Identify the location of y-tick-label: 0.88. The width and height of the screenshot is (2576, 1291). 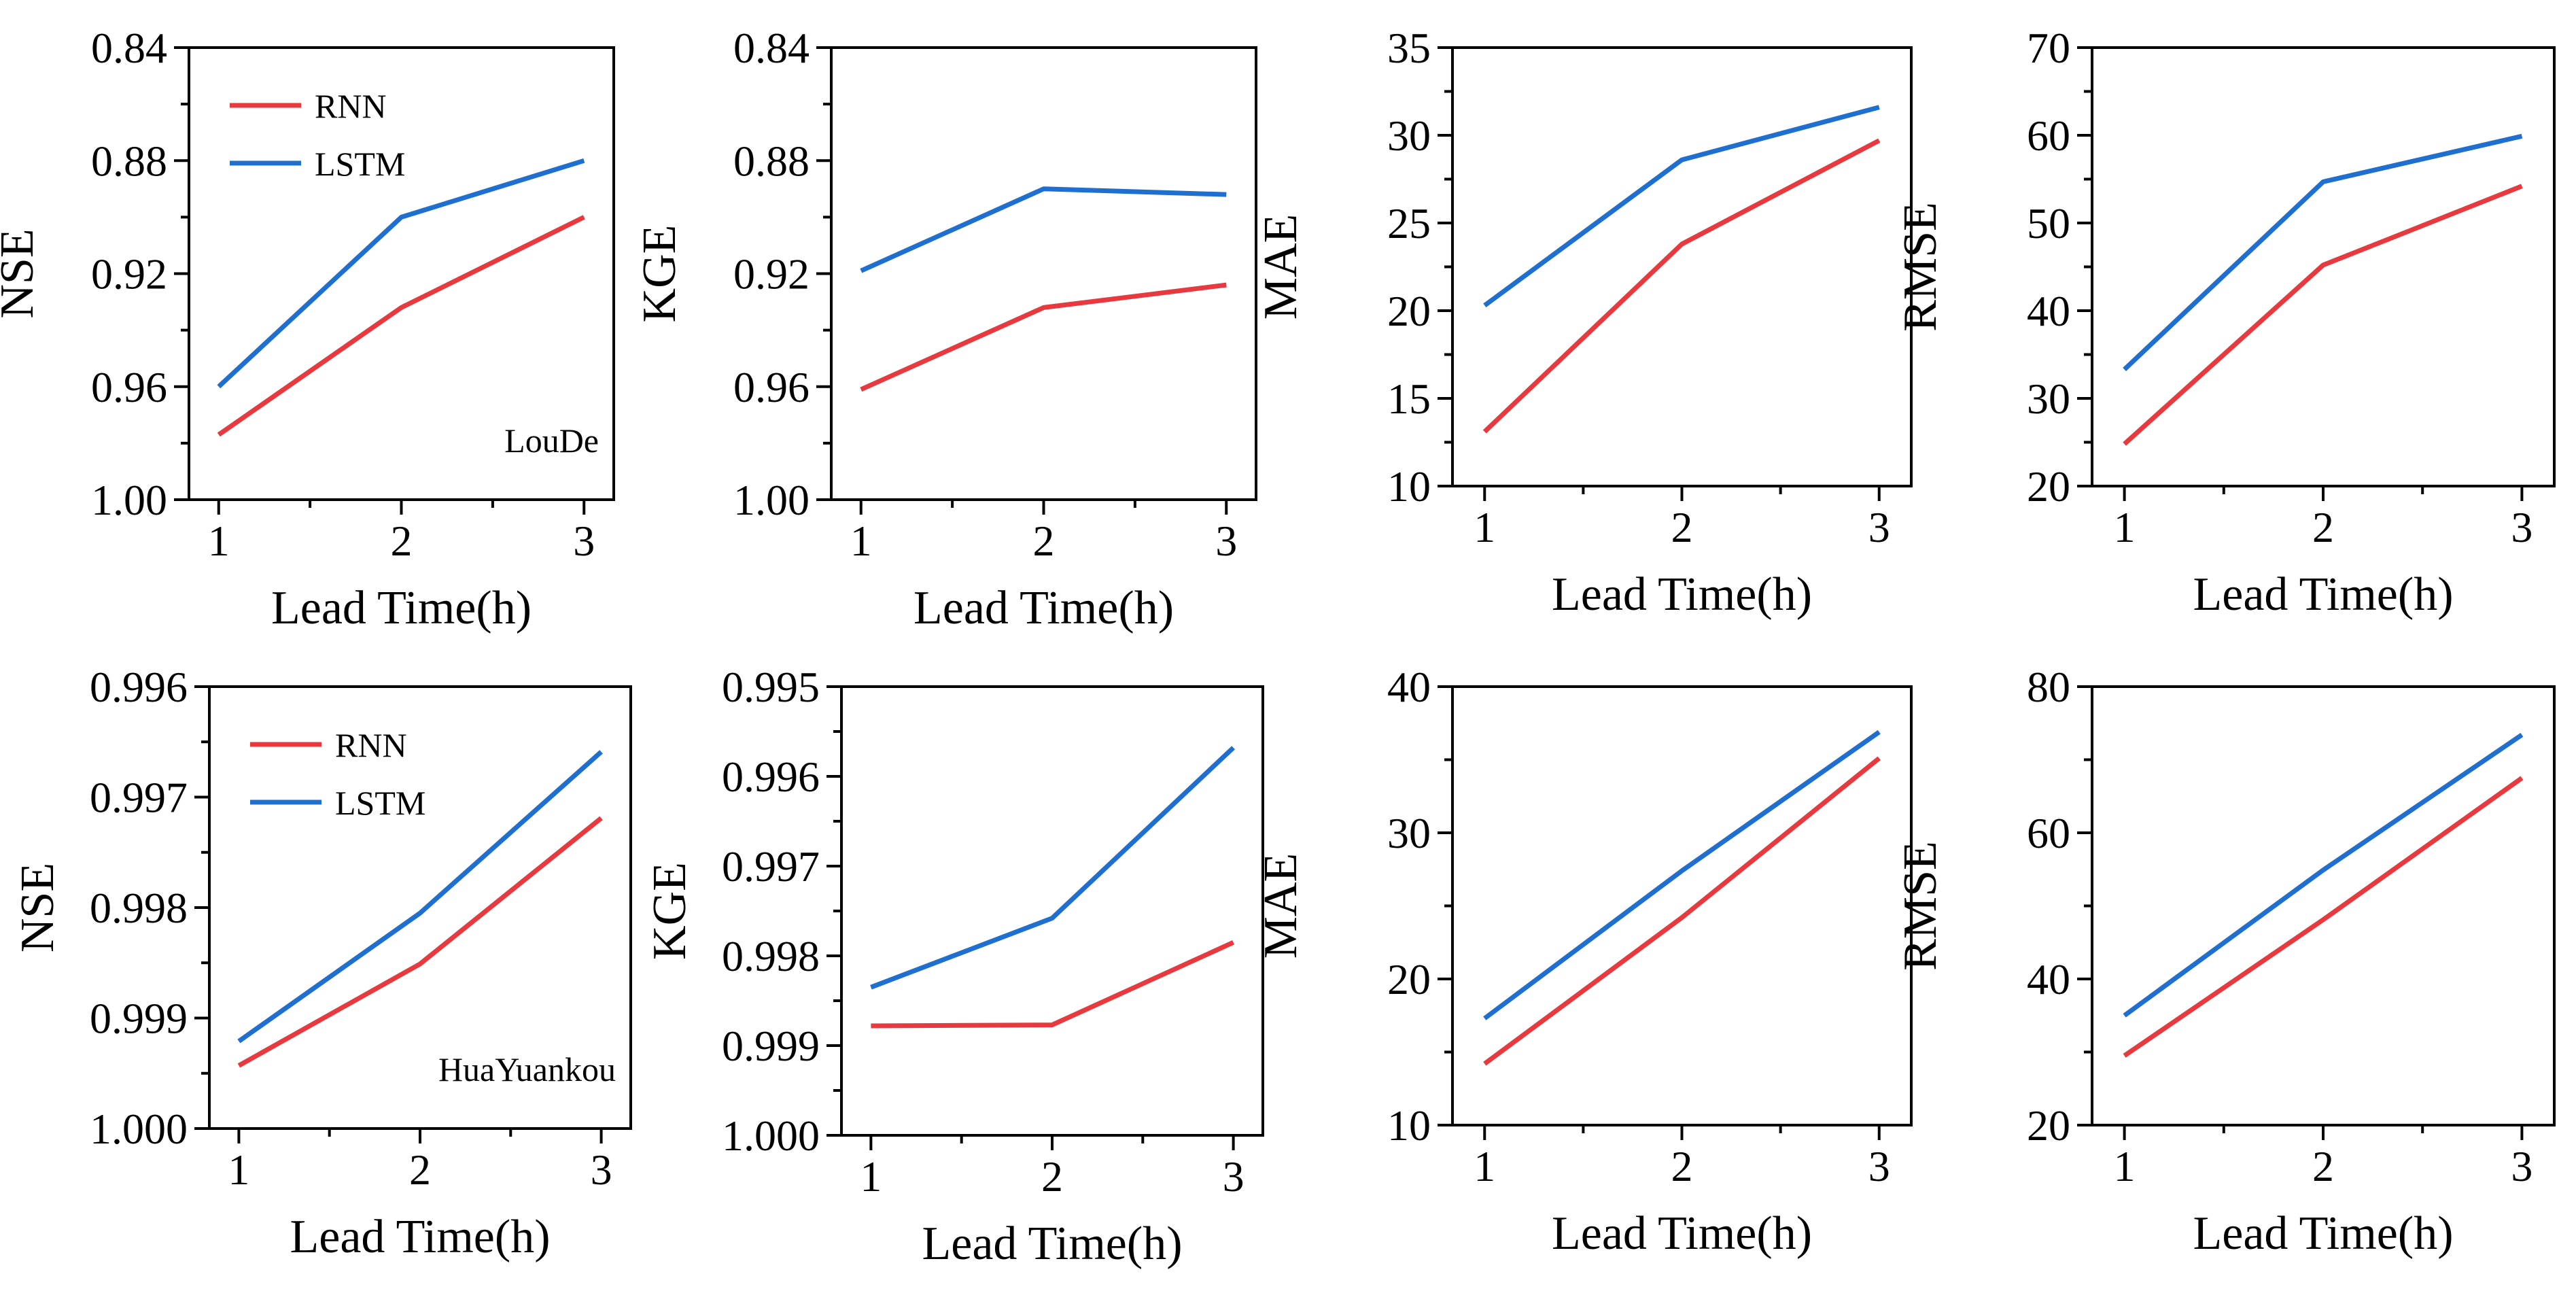
(129, 161).